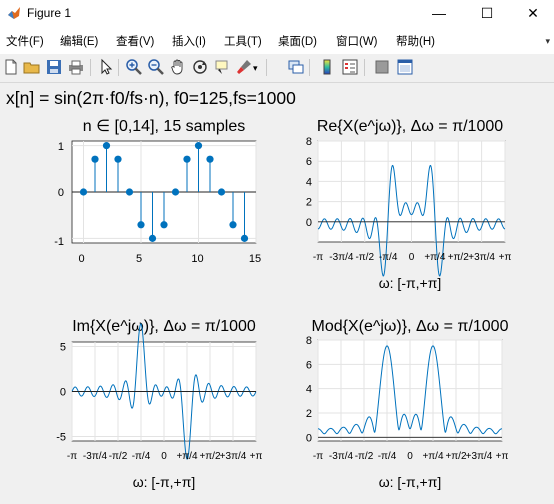  What do you see at coordinates (296, 67) in the screenshot?
I see `link-plot-icon` at bounding box center [296, 67].